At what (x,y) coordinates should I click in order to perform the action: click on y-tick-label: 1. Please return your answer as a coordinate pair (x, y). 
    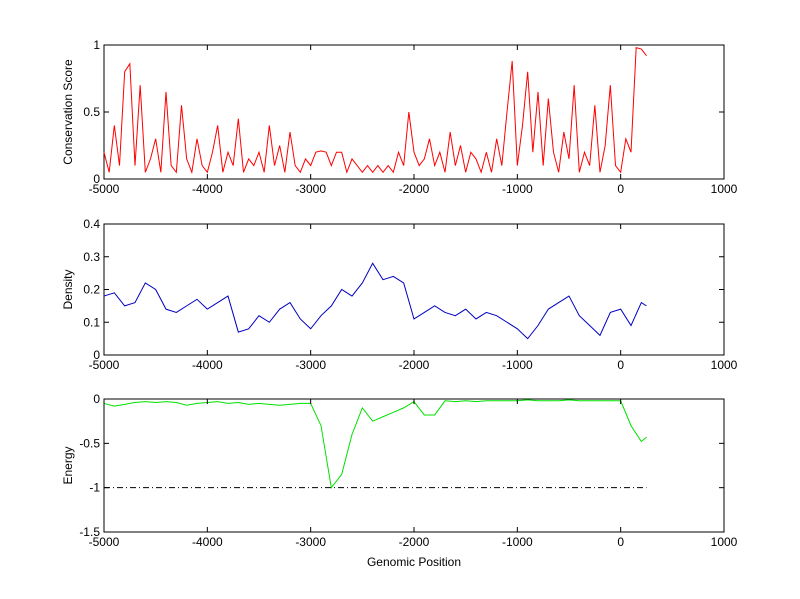
    Looking at the image, I should click on (96, 45).